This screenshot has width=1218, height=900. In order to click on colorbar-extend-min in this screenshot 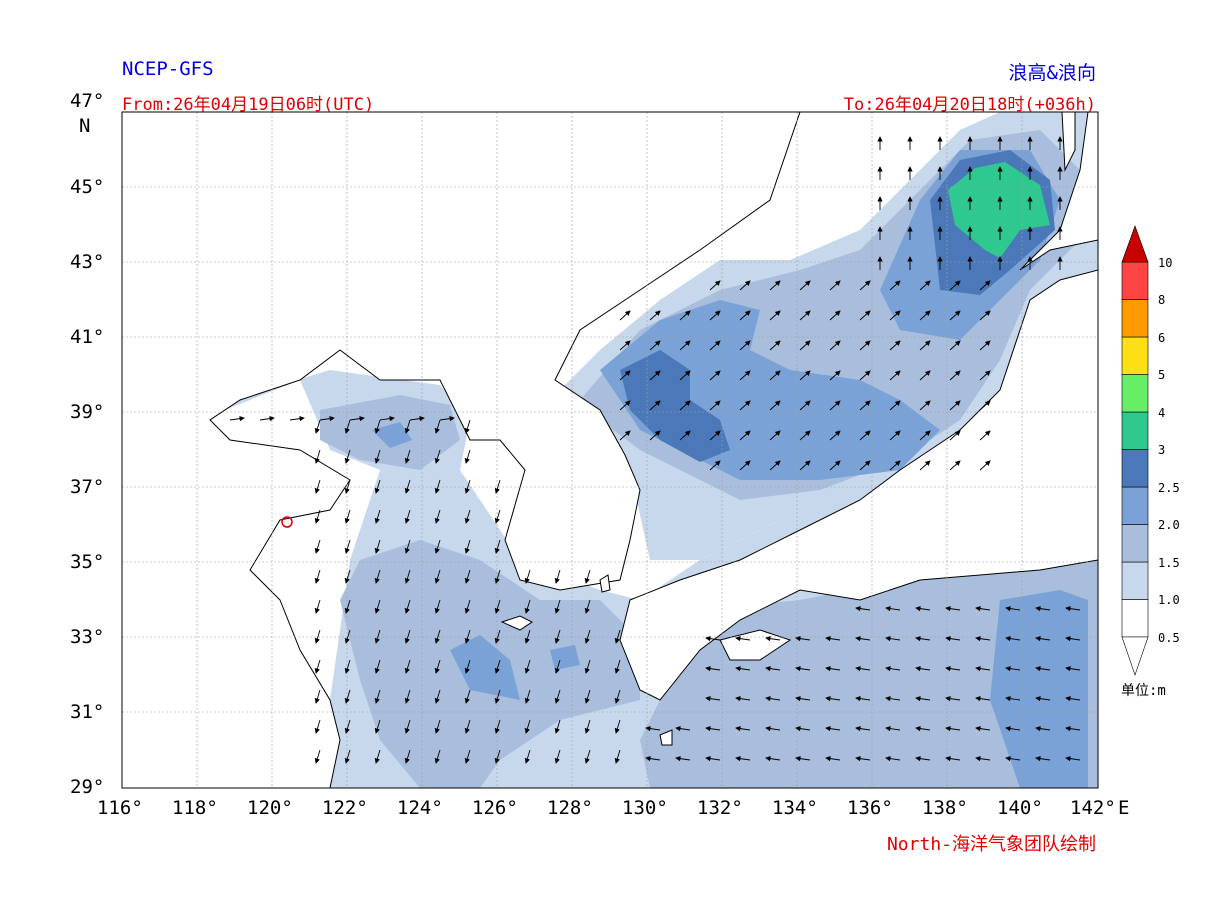, I will do `click(1135, 656)`.